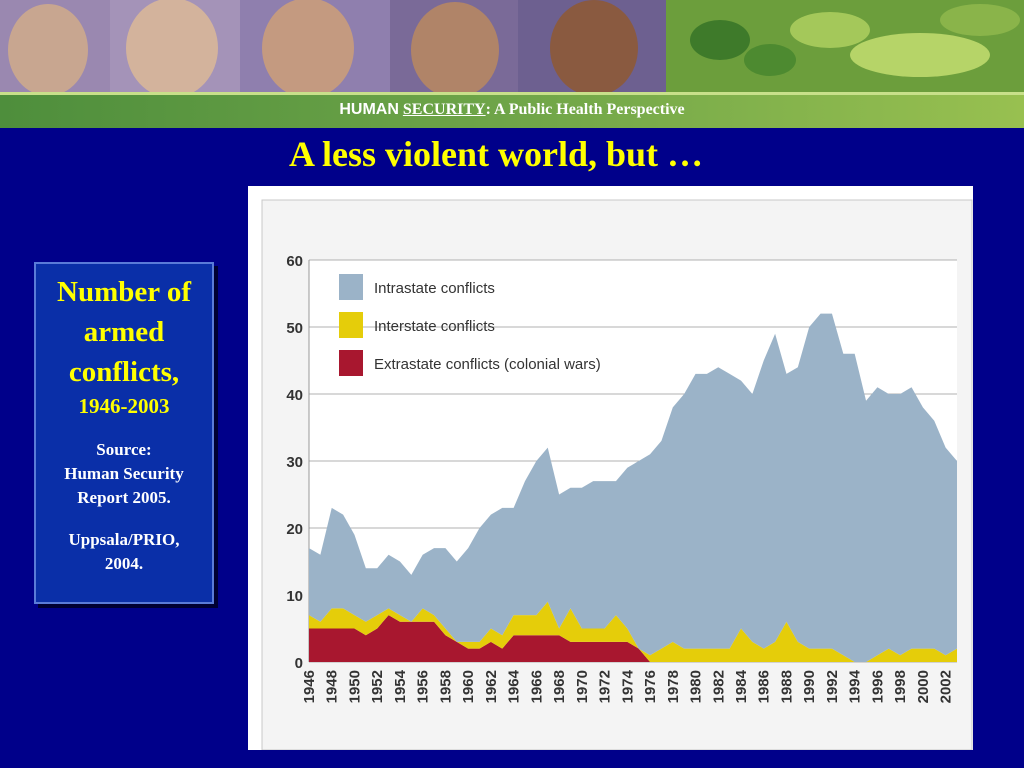  What do you see at coordinates (124, 473) in the screenshot?
I see `caption-source-line-1: Human Security` at bounding box center [124, 473].